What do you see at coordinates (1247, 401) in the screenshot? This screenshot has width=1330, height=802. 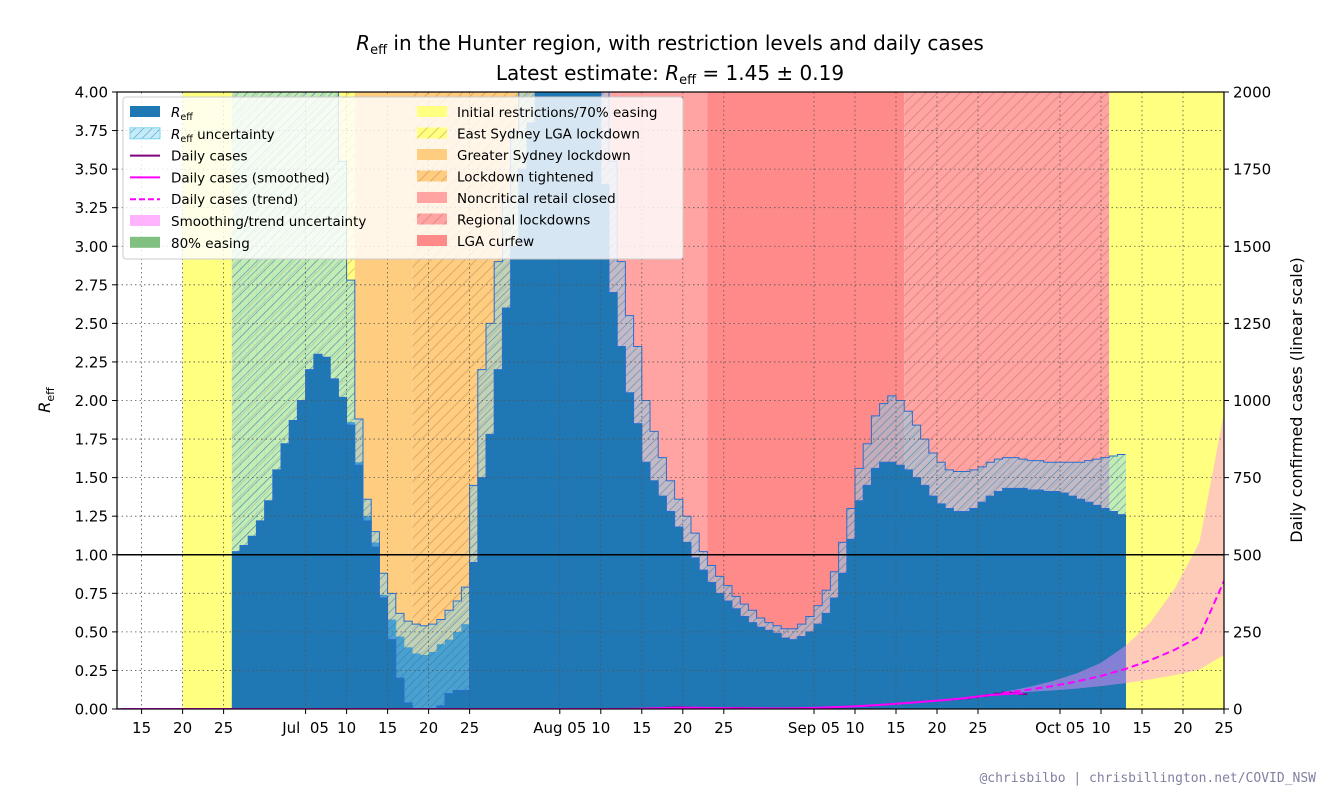 I see `right-axis: 0 250 500 750 1000 1250 1500 1750 2000` at bounding box center [1247, 401].